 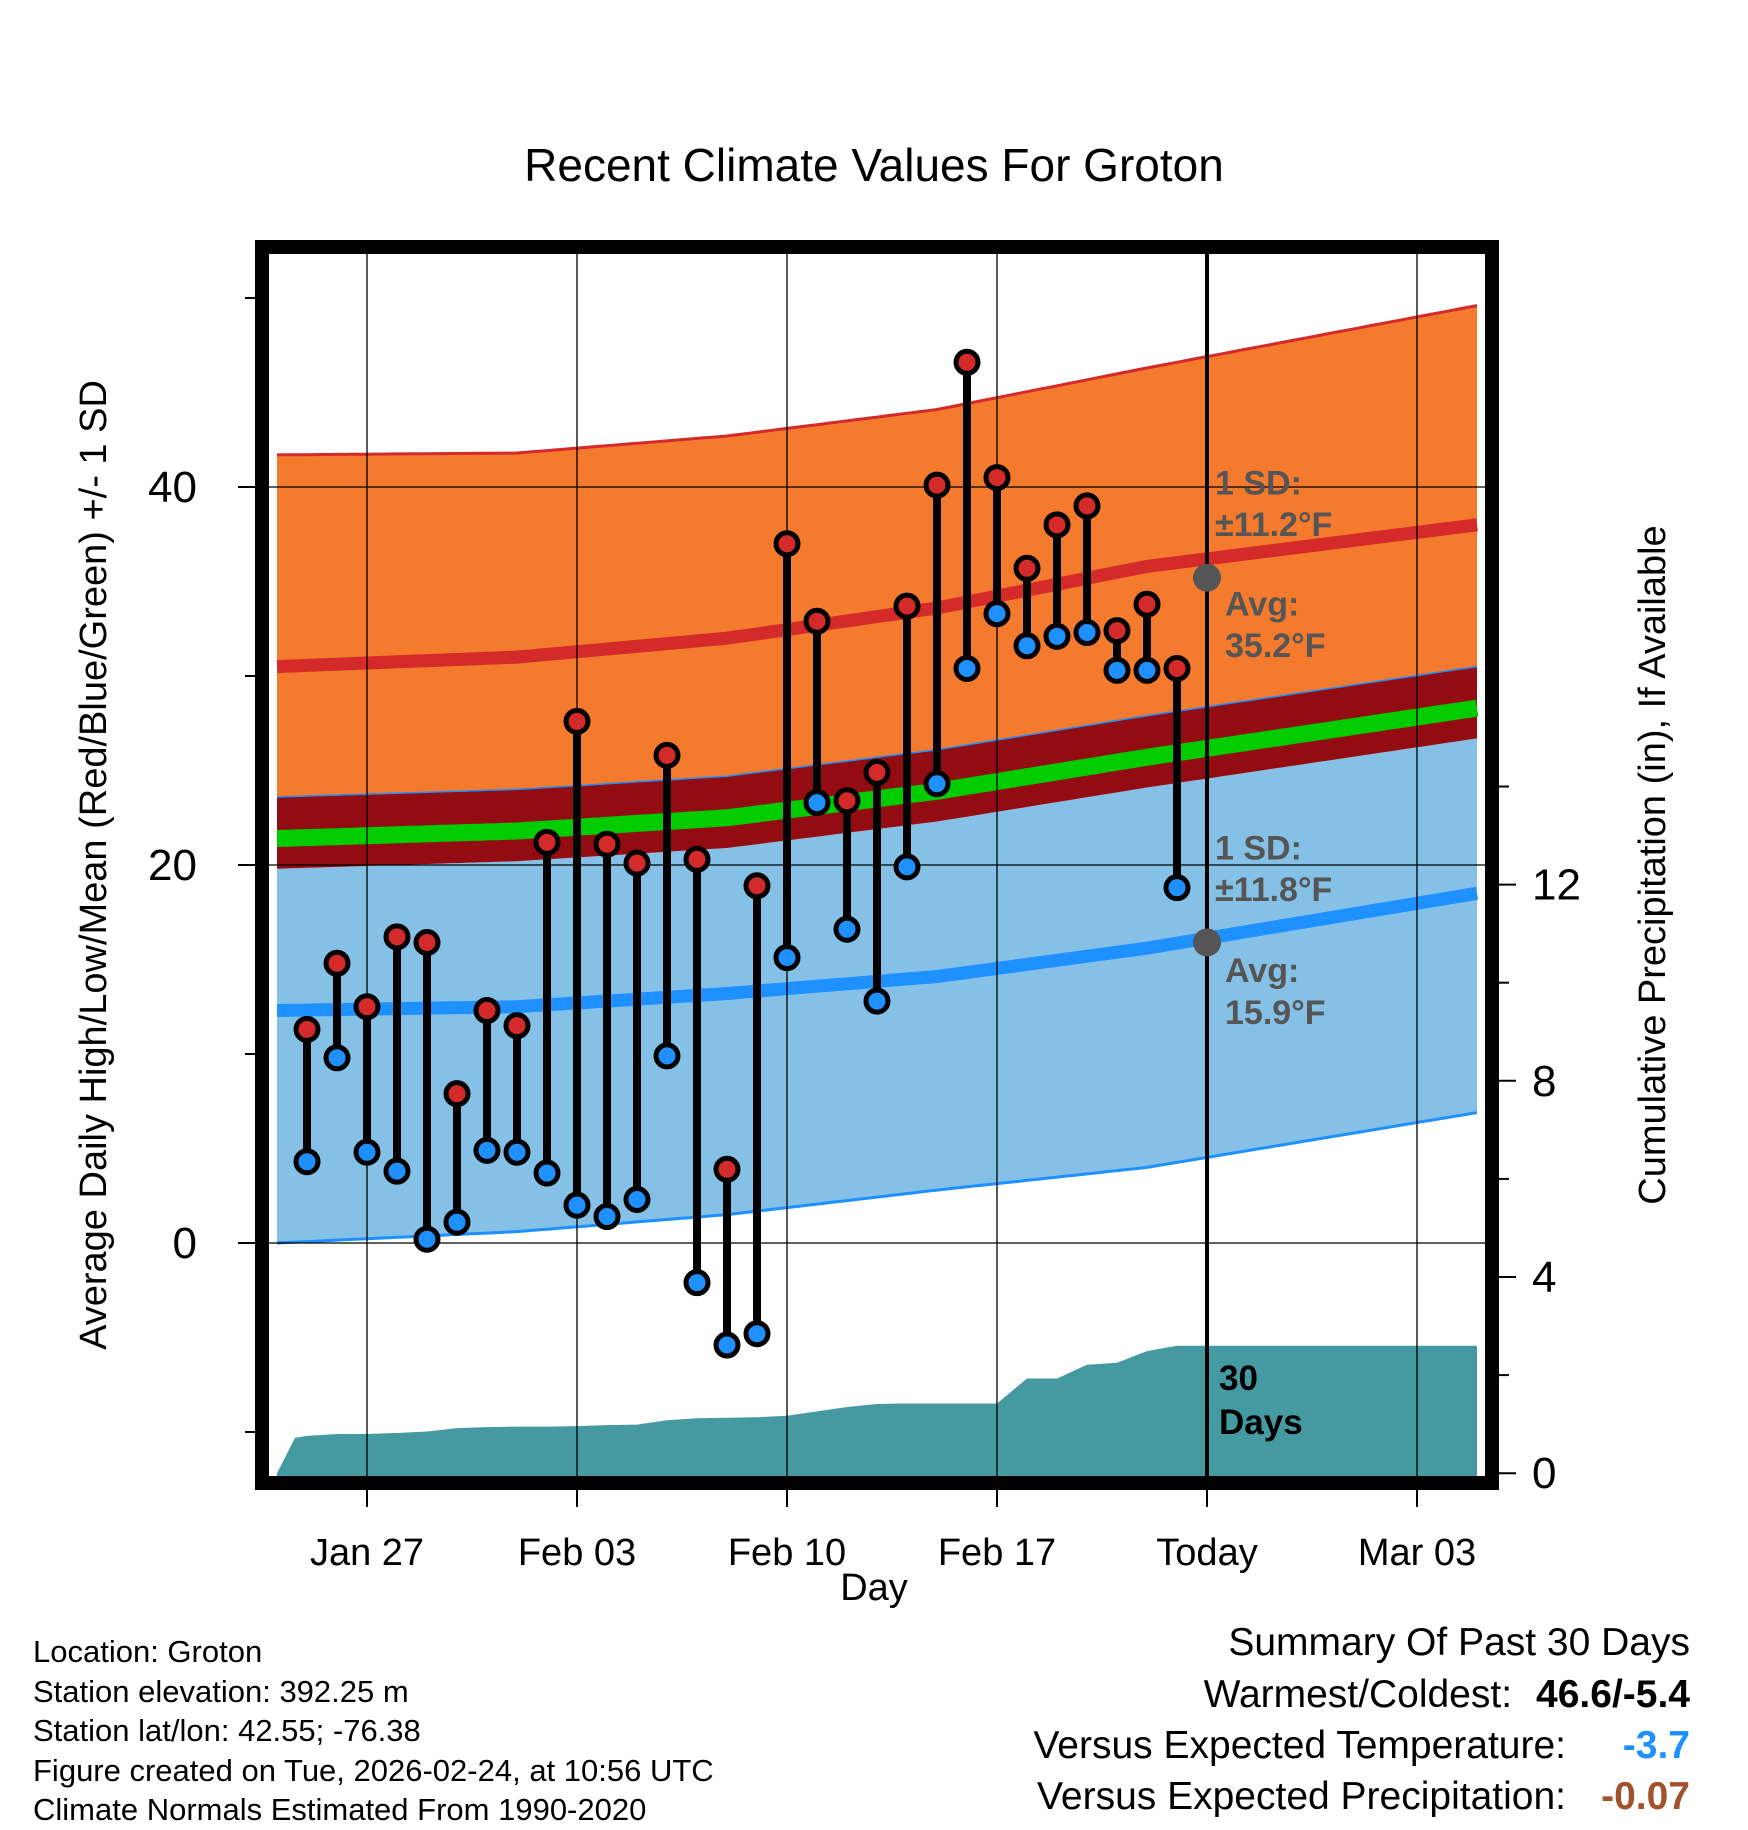 What do you see at coordinates (1261, 1422) in the screenshot?
I see `precip-label-line2: Days` at bounding box center [1261, 1422].